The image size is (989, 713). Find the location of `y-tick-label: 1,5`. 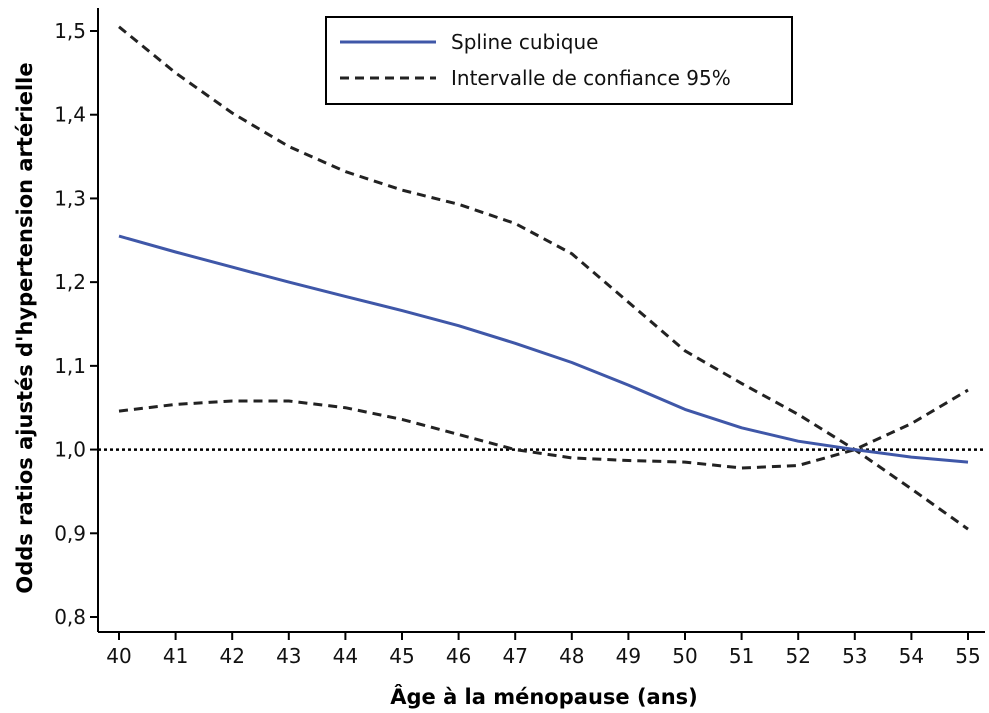

y-tick-label: 1,5 is located at coordinates (70, 31).